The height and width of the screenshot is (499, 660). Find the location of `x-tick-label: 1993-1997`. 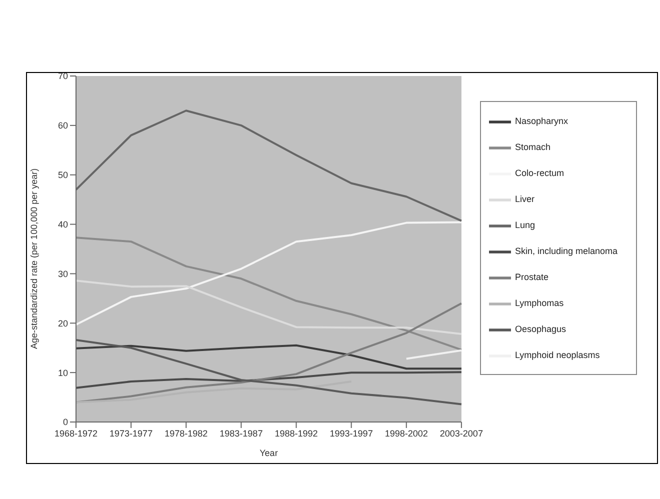

x-tick-label: 1993-1997 is located at coordinates (351, 433).